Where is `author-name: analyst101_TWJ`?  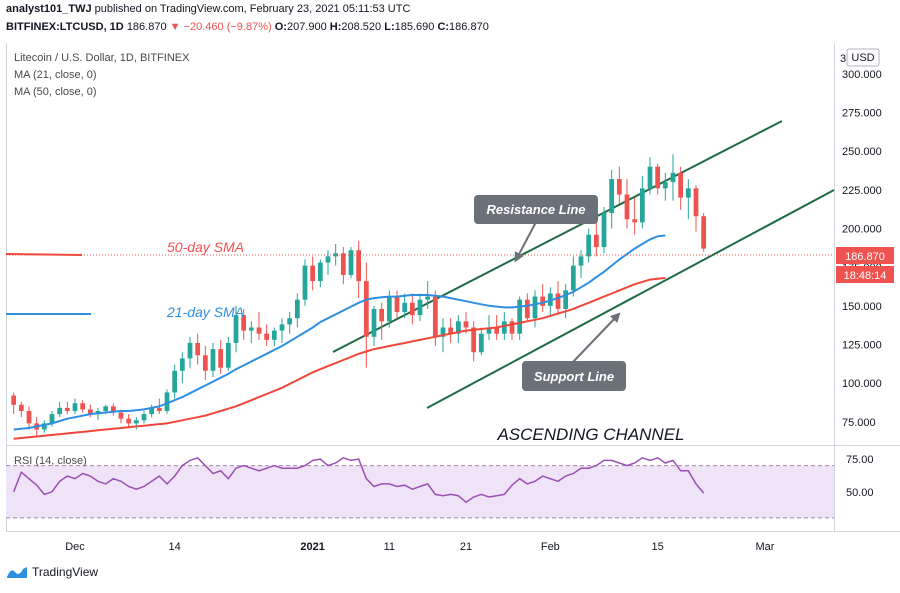
author-name: analyst101_TWJ is located at coordinates (49, 9).